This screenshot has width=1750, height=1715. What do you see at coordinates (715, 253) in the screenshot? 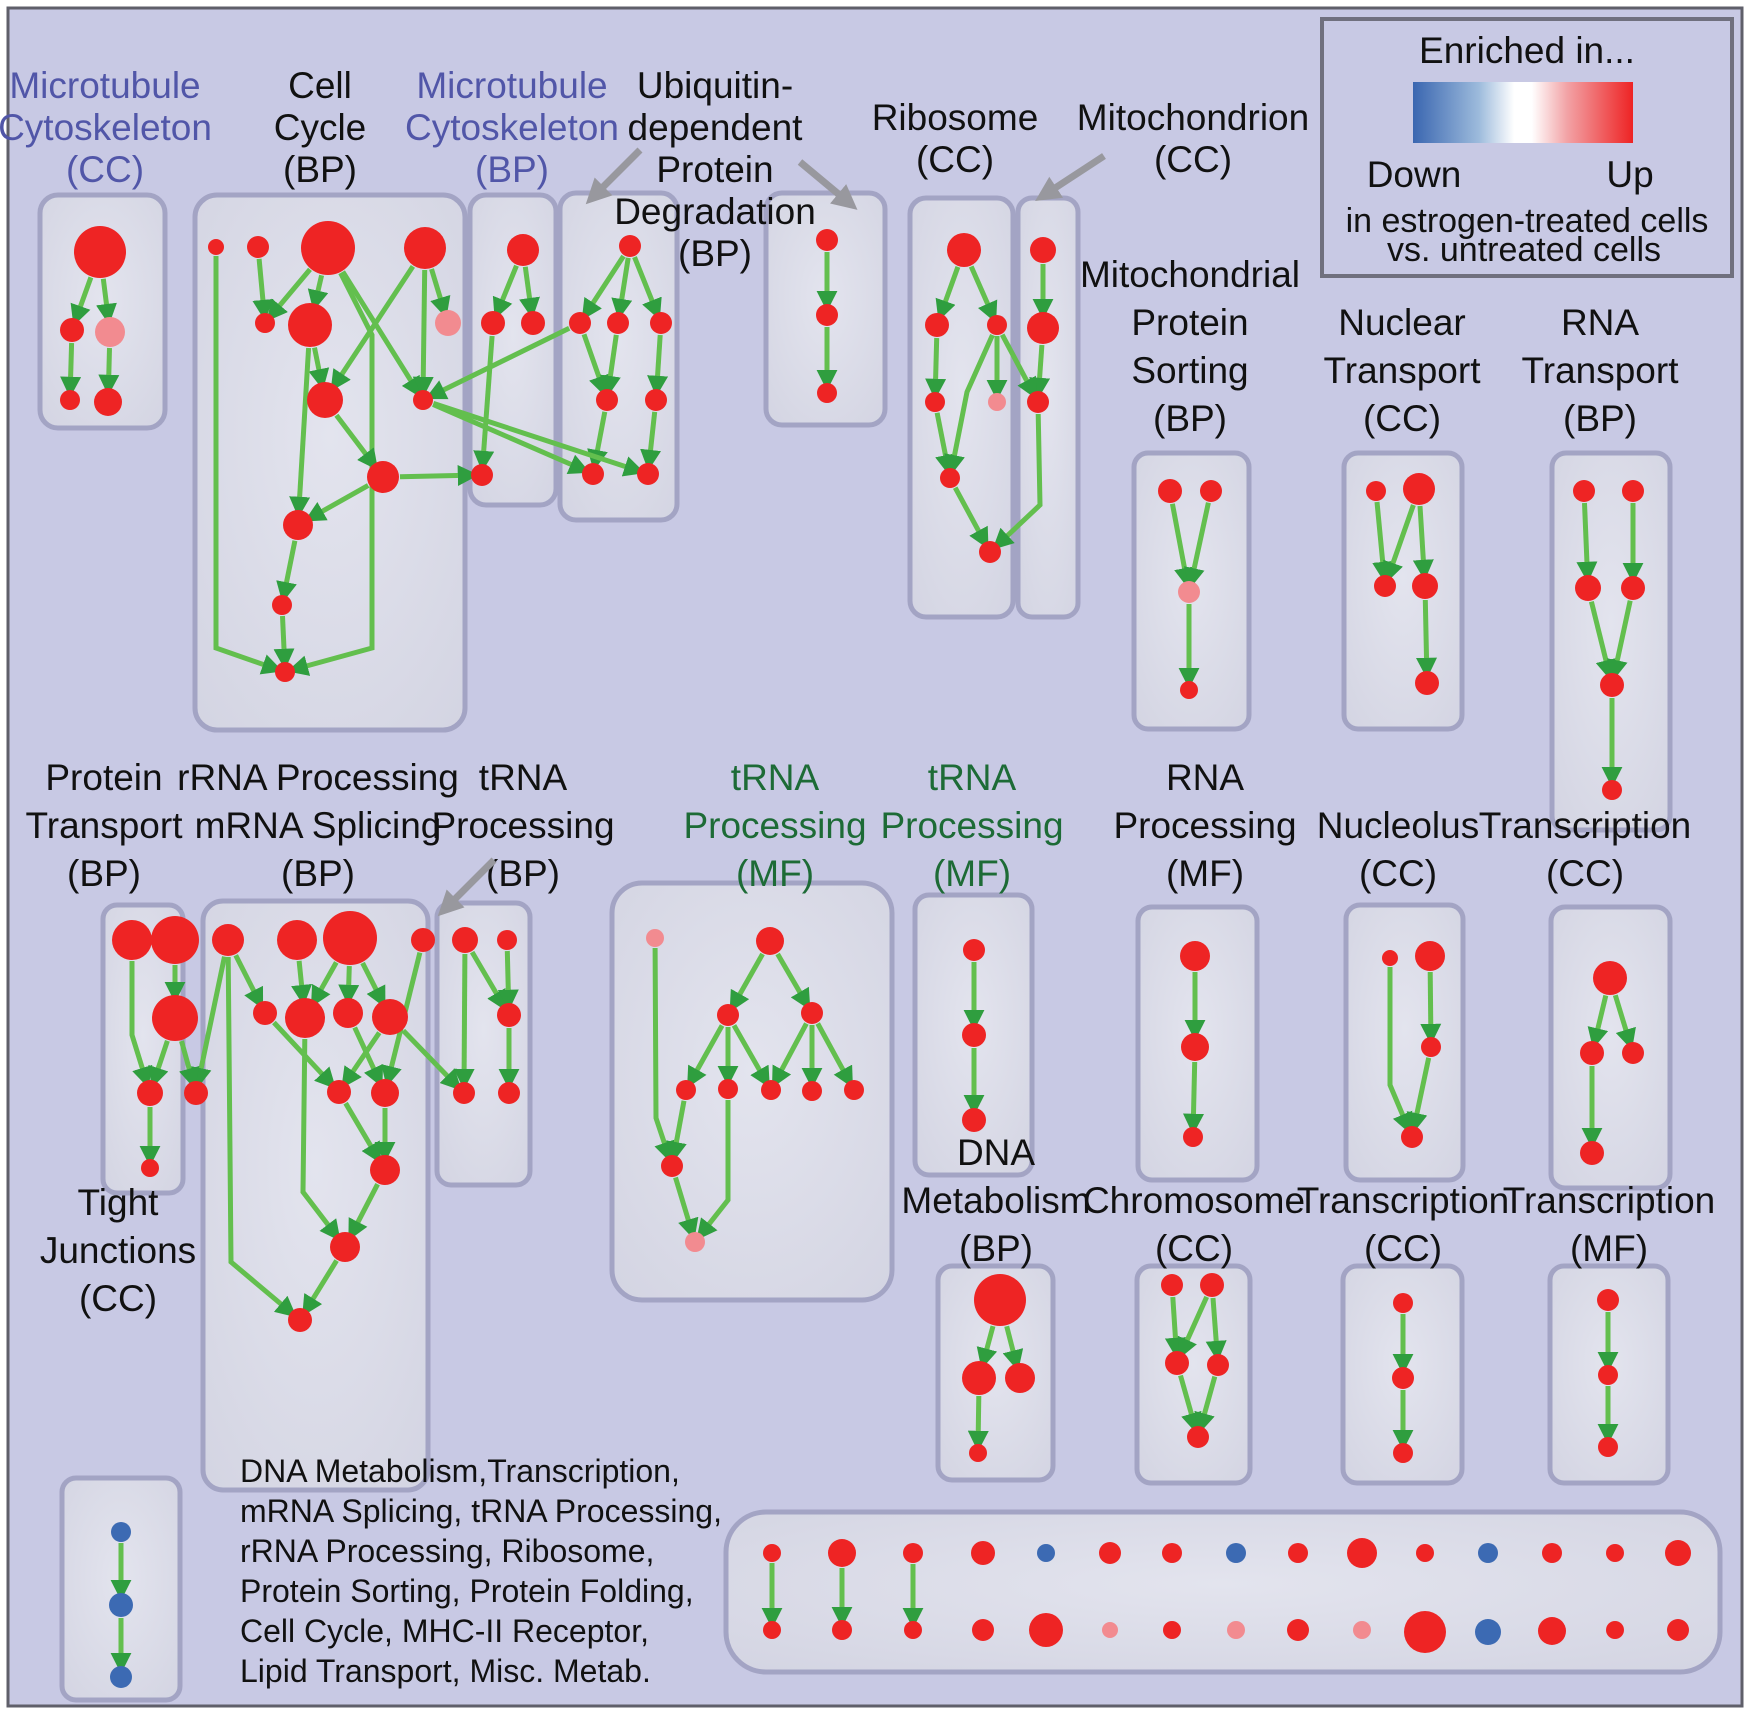
I see `cluster-label-ubiquitin-degradation-a: (BP)` at bounding box center [715, 253].